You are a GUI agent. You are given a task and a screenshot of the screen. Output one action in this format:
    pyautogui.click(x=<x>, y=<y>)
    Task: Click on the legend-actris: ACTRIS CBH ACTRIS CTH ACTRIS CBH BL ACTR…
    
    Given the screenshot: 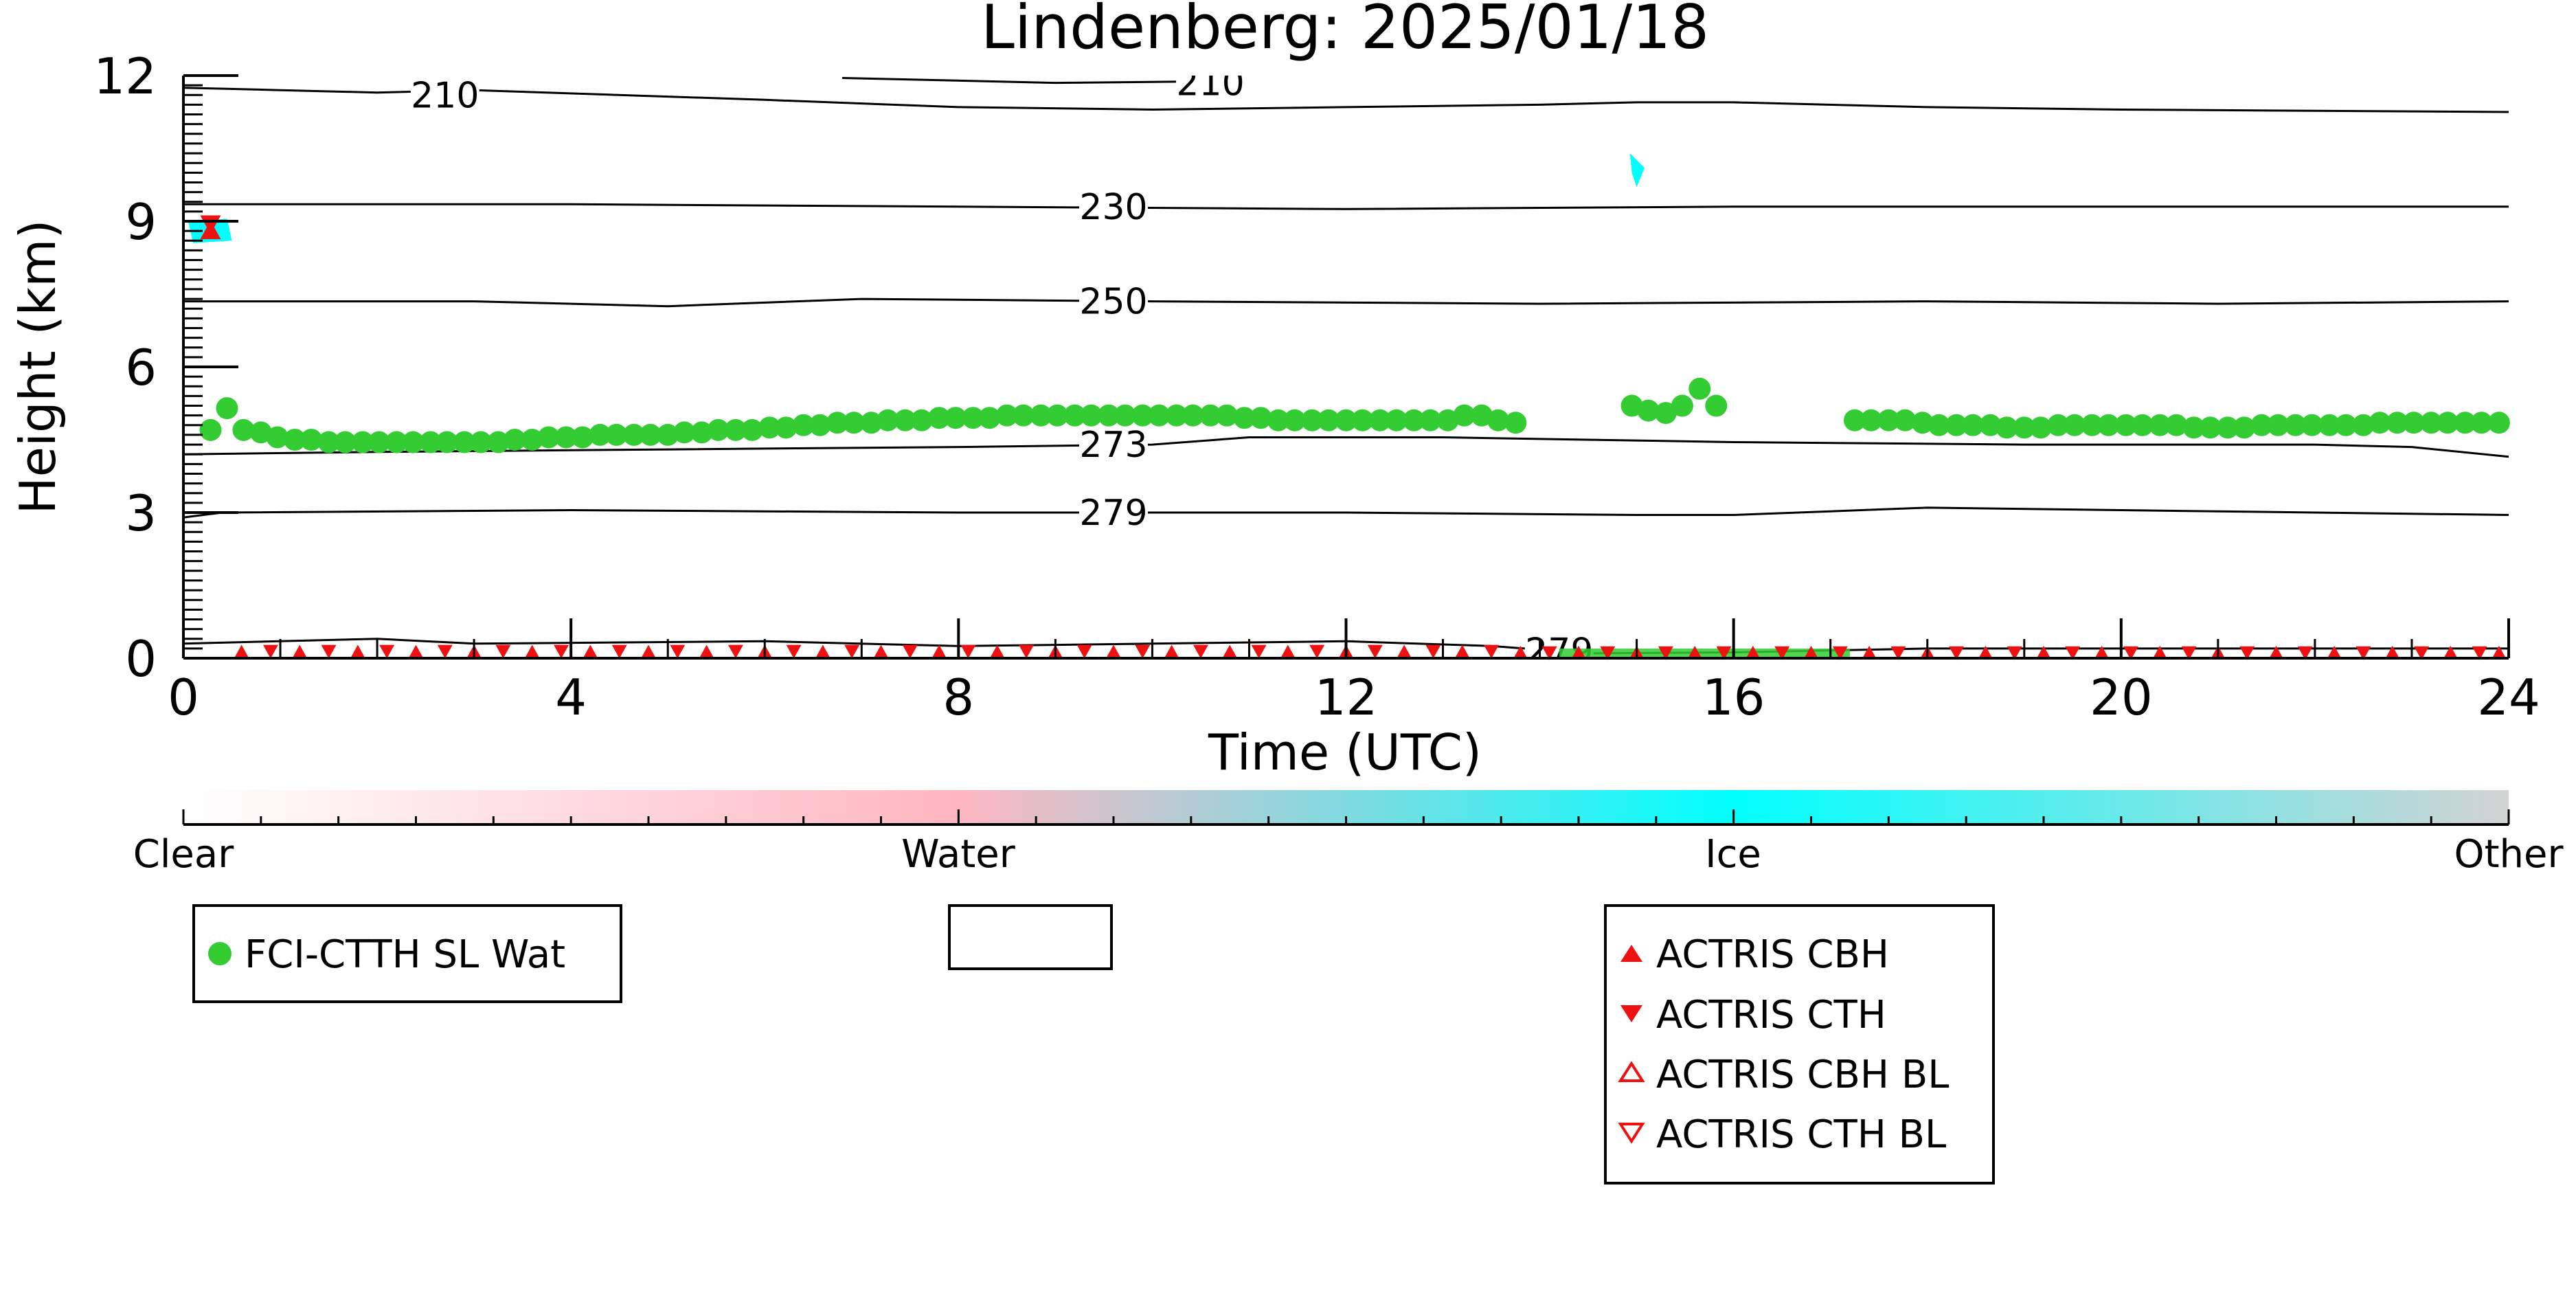 What is the action you would take?
    pyautogui.click(x=1799, y=1044)
    